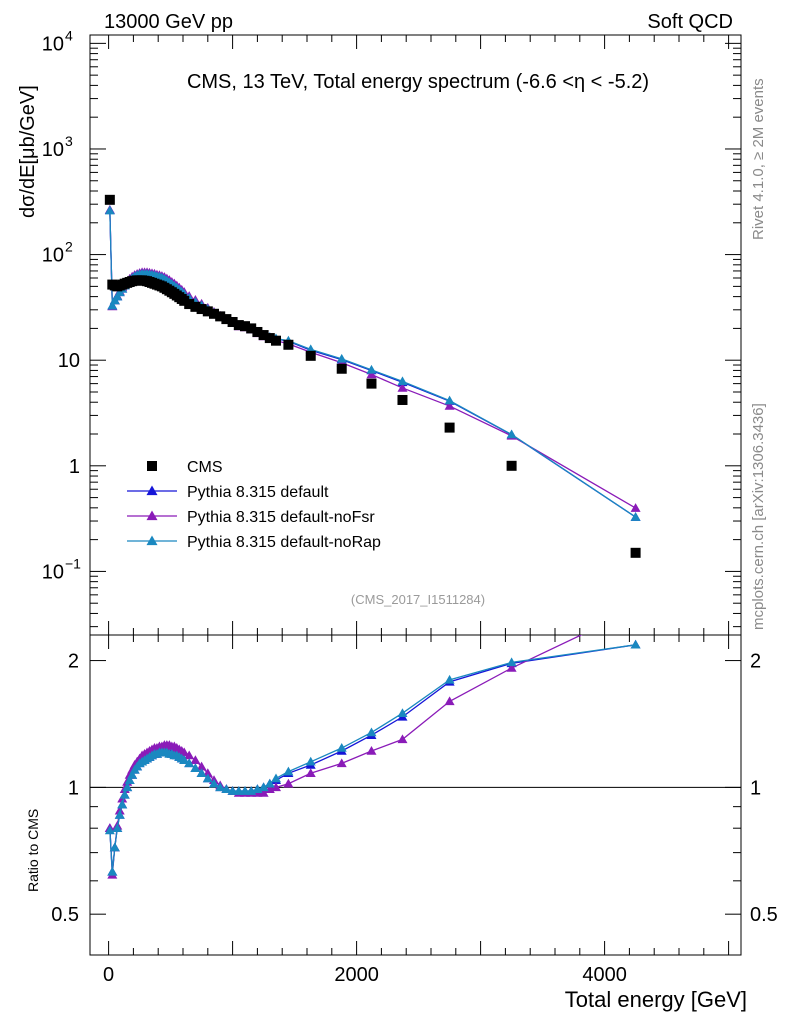  What do you see at coordinates (604, 975) in the screenshot?
I see `x-tick-label: 4000` at bounding box center [604, 975].